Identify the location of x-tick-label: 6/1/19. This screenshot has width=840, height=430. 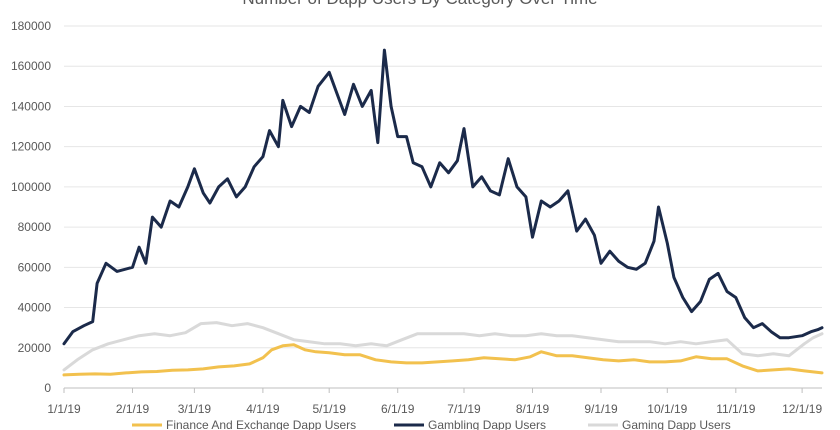
(398, 409).